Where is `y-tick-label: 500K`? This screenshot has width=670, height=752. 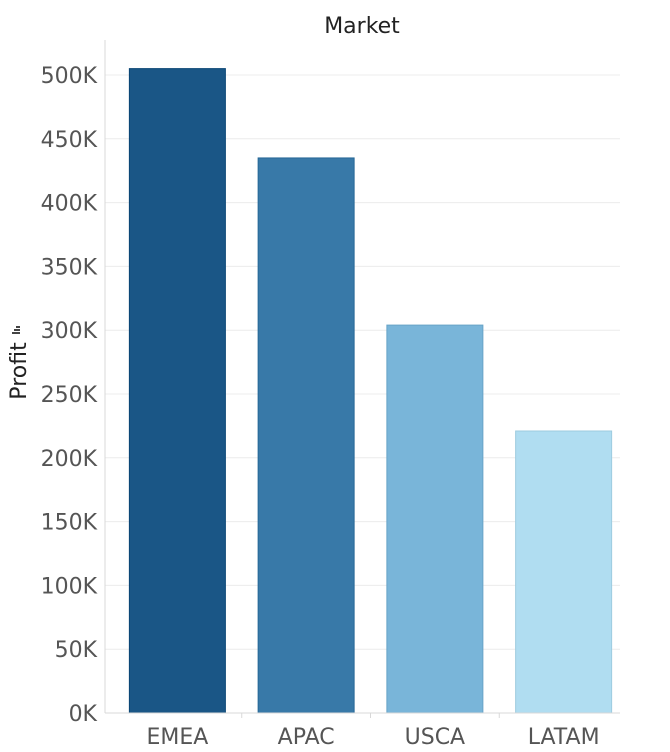
y-tick-label: 500K is located at coordinates (69, 76).